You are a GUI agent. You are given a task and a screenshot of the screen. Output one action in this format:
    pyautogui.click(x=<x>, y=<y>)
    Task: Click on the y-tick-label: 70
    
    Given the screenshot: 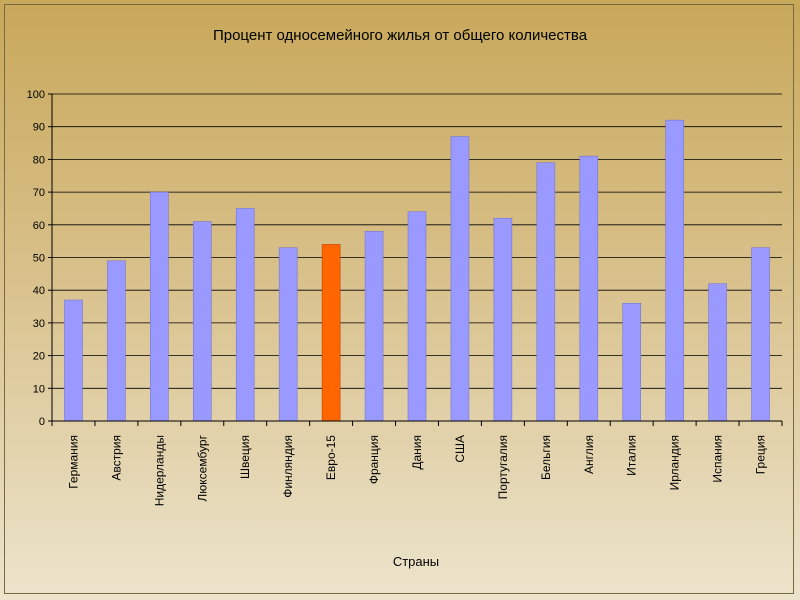 What is the action you would take?
    pyautogui.click(x=39, y=193)
    